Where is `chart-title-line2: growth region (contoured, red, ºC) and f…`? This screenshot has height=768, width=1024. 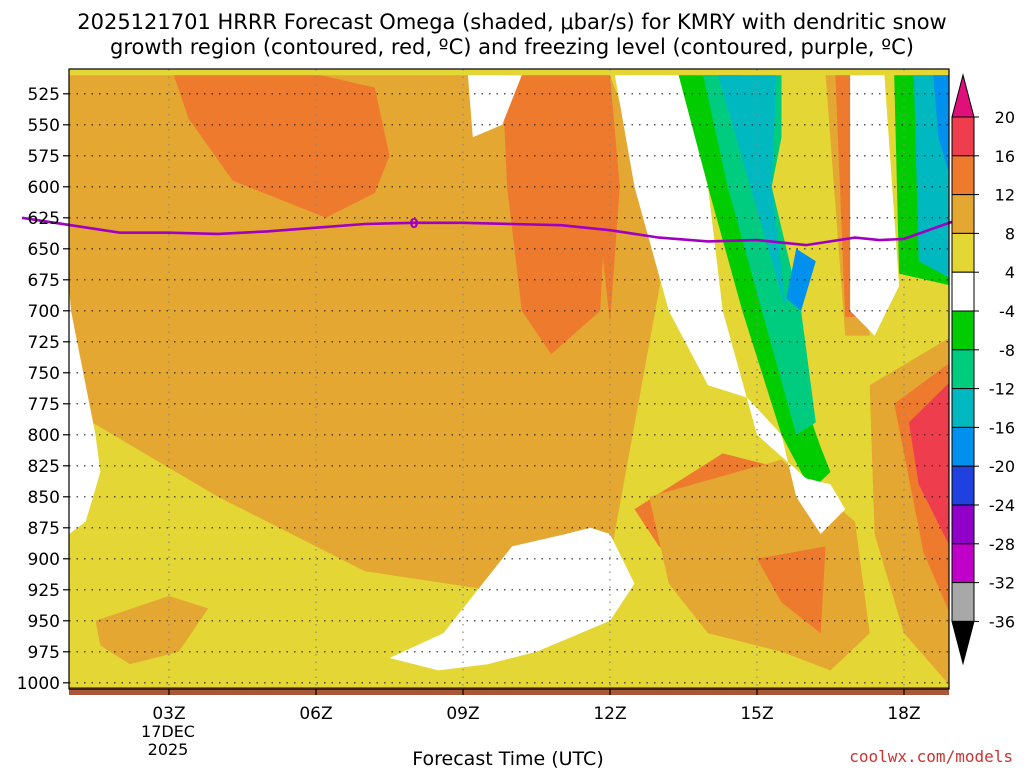
chart-title-line2: growth region (contoured, red, ºC) and f… is located at coordinates (512, 47).